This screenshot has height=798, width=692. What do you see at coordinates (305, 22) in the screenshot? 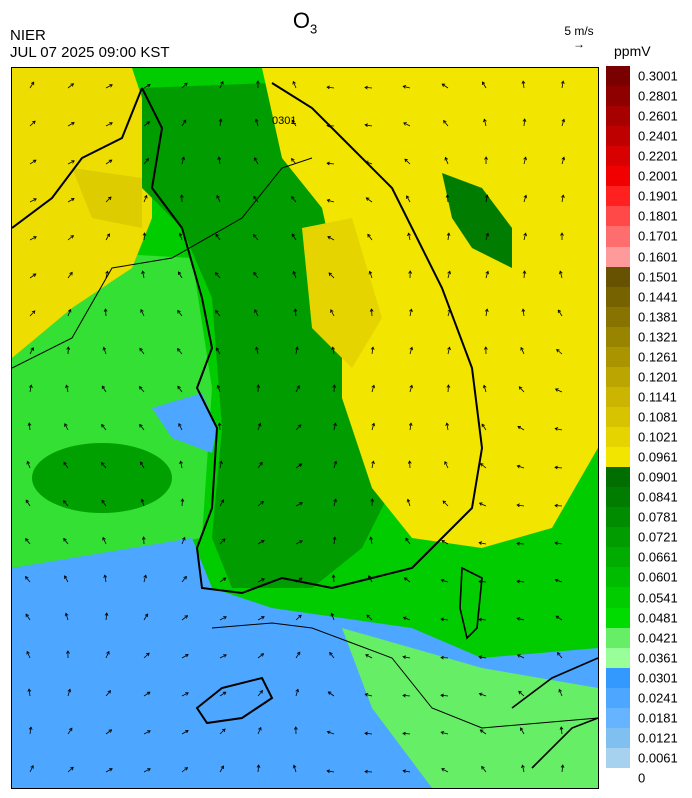
I see `chart-title: O3` at bounding box center [305, 22].